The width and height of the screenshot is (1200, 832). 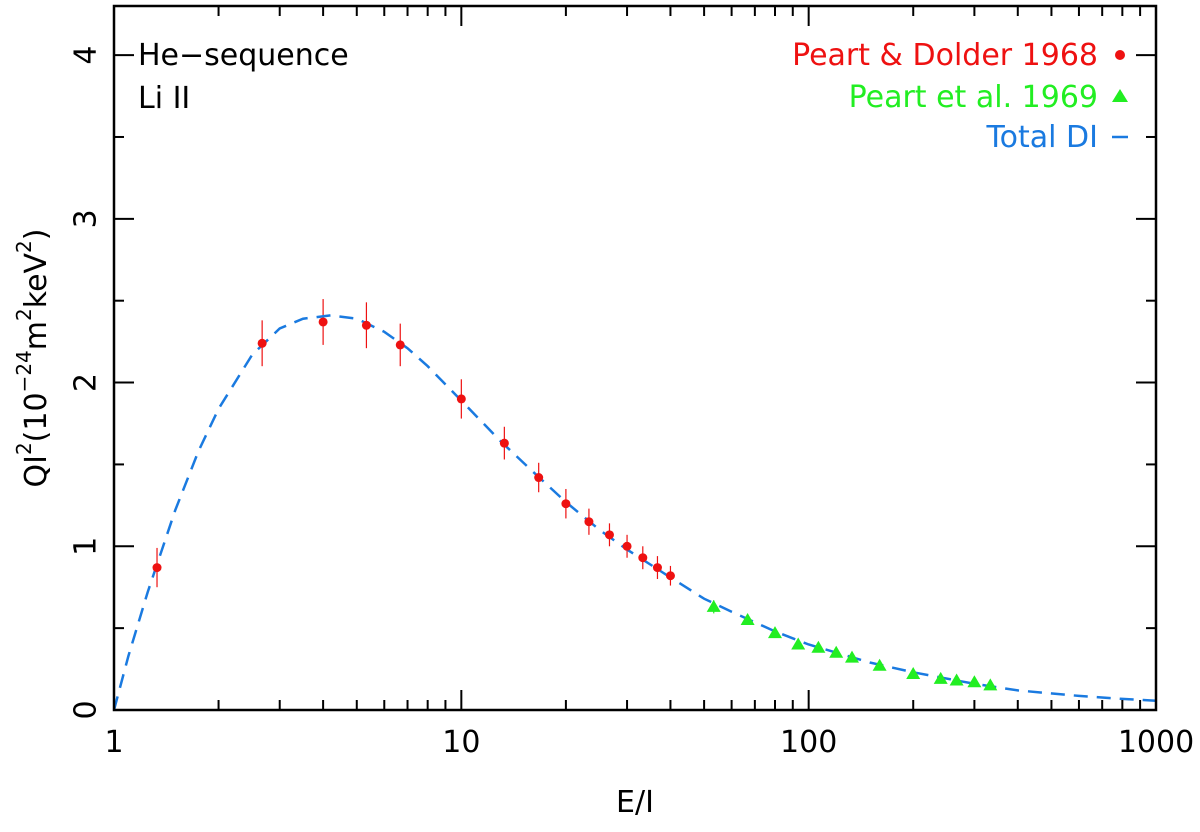 What do you see at coordinates (86, 709) in the screenshot?
I see `y-tick-label: 0` at bounding box center [86, 709].